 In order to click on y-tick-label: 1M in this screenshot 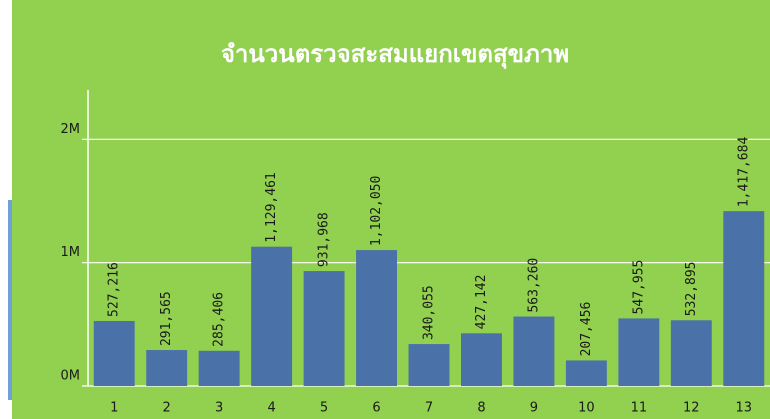, I will do `click(71, 252)`.